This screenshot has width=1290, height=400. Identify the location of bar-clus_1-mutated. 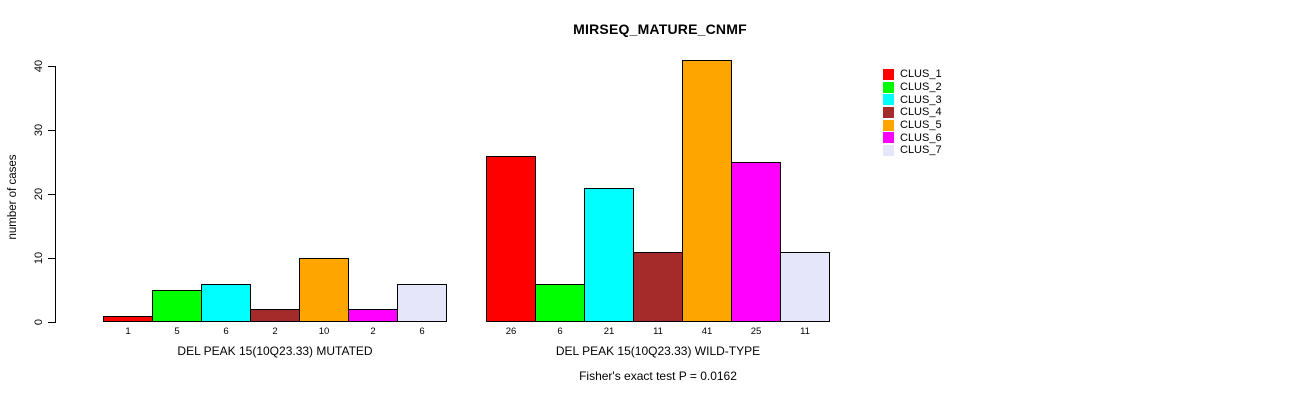
(128, 318).